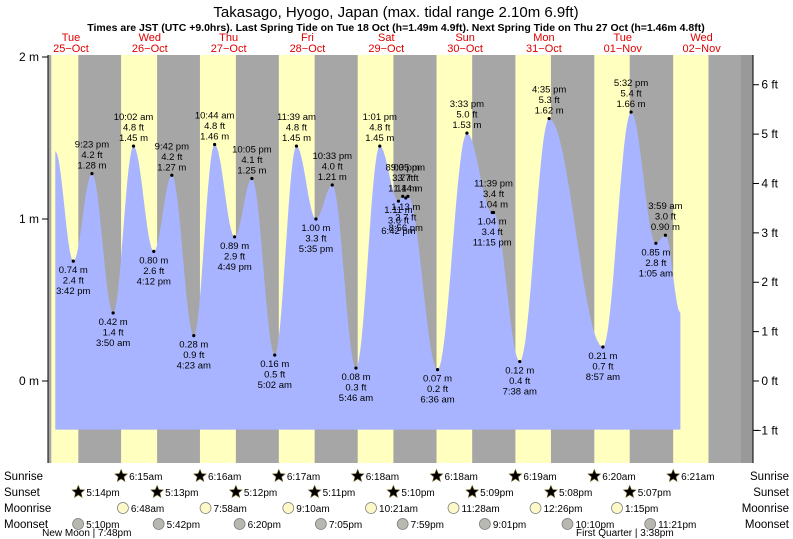  I want to click on tide-label: 1.14 m, so click(402, 188).